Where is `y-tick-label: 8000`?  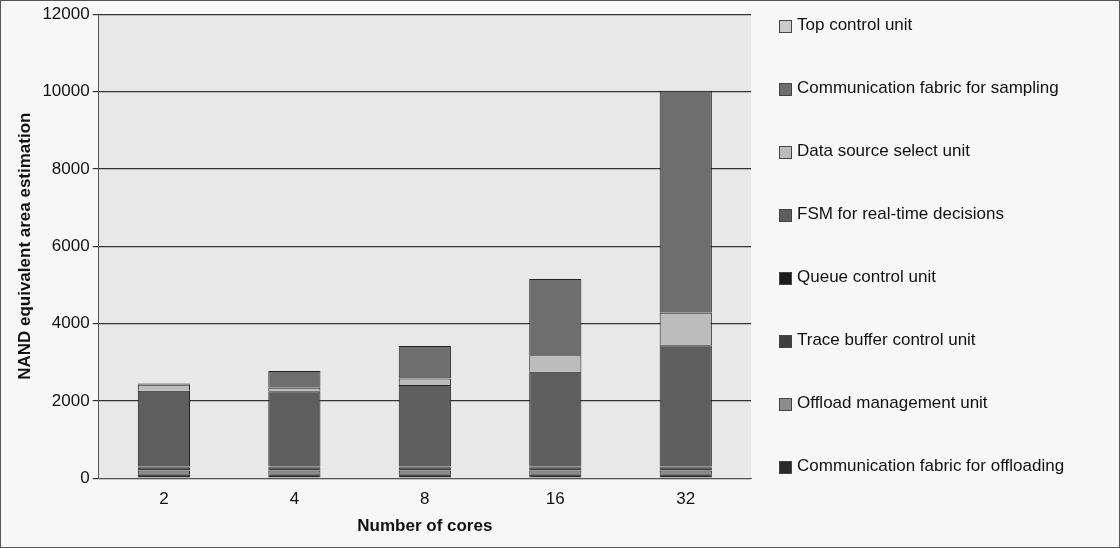 y-tick-label: 8000 is located at coordinates (70, 168).